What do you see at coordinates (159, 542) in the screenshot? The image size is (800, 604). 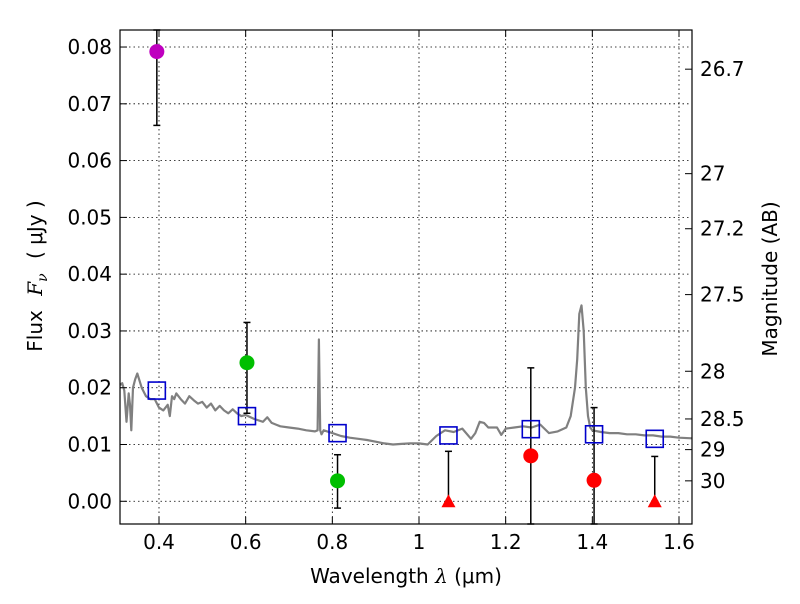 I see `x-tick-label: 0.4` at bounding box center [159, 542].